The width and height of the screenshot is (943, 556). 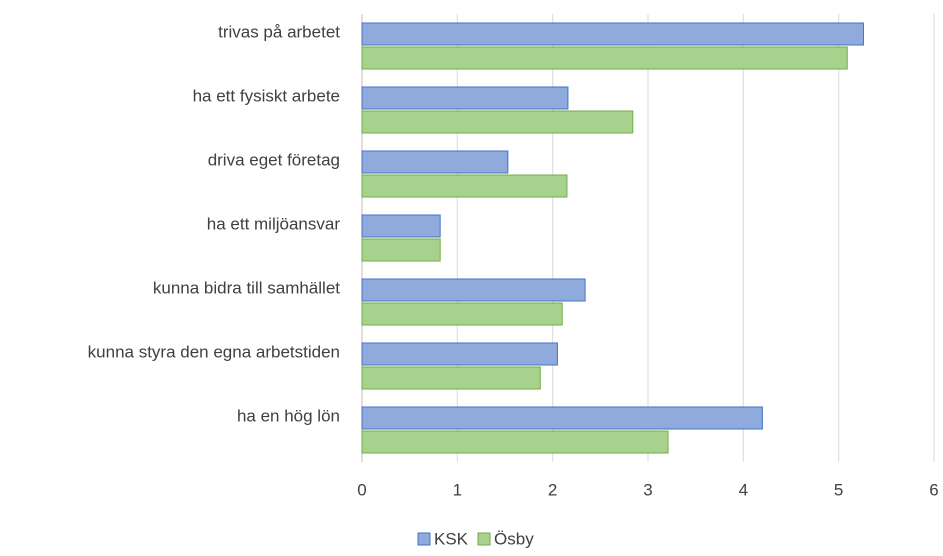 What do you see at coordinates (451, 538) in the screenshot?
I see `legend-label: KSK` at bounding box center [451, 538].